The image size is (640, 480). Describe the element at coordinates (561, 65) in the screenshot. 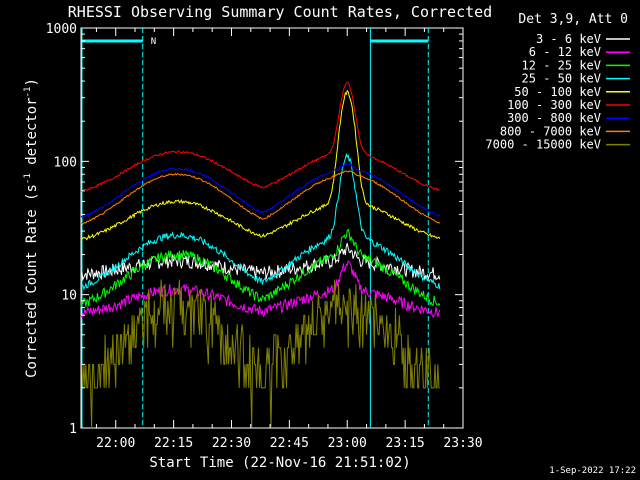

I see `legend-label: 12 - 25 keV` at that location.